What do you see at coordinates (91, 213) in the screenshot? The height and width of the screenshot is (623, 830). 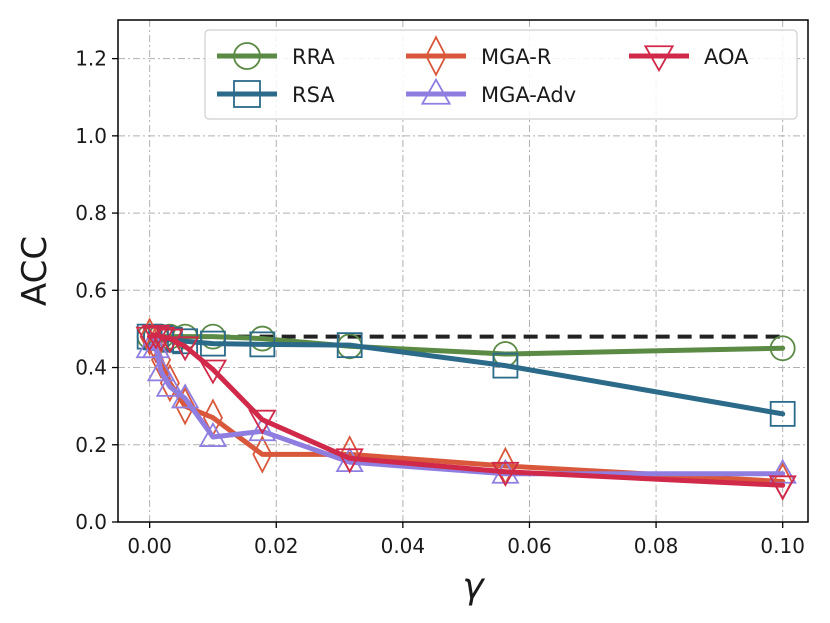 I see `y-tick-label: 0.8` at bounding box center [91, 213].